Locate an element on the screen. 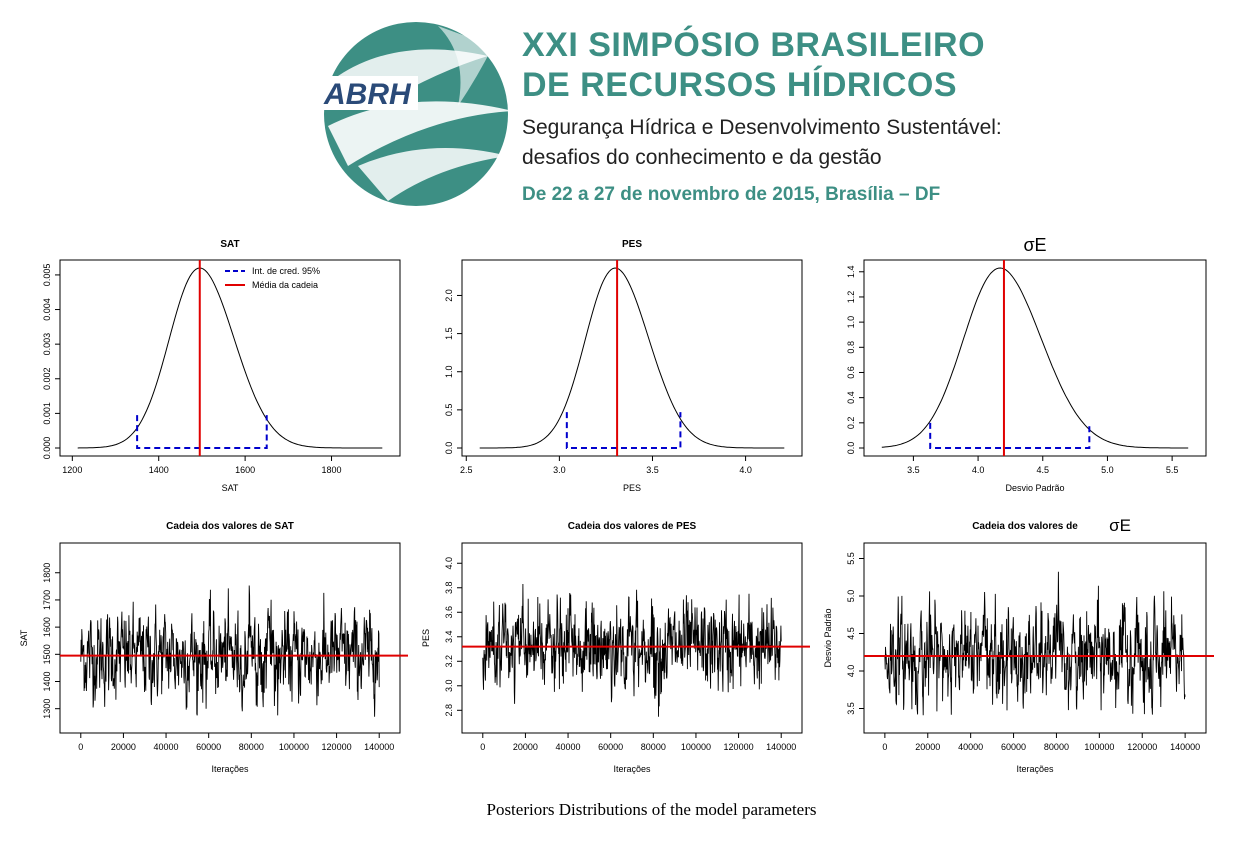 This screenshot has width=1241, height=843. y-tick-label: 0.000 is located at coordinates (47, 448).